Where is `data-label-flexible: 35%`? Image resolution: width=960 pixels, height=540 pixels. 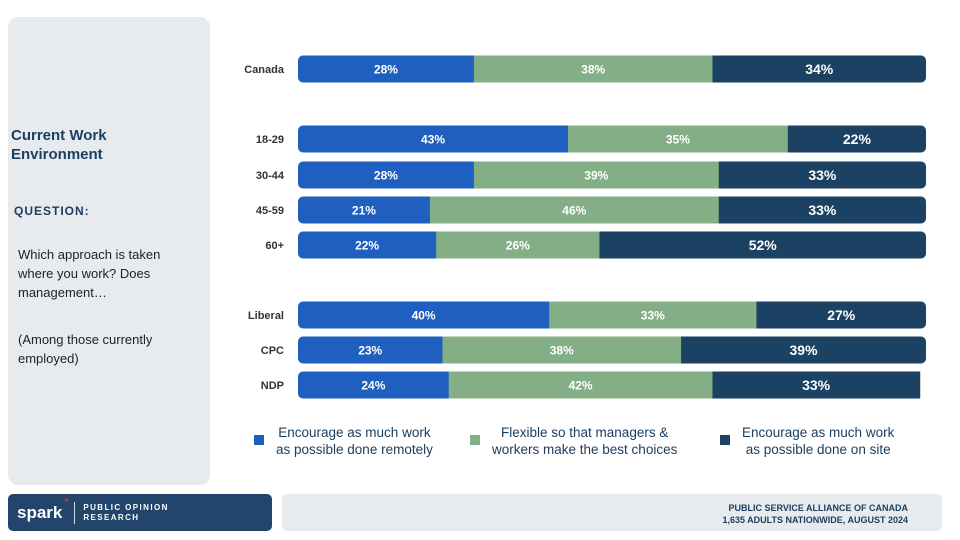 data-label-flexible: 35% is located at coordinates (678, 140).